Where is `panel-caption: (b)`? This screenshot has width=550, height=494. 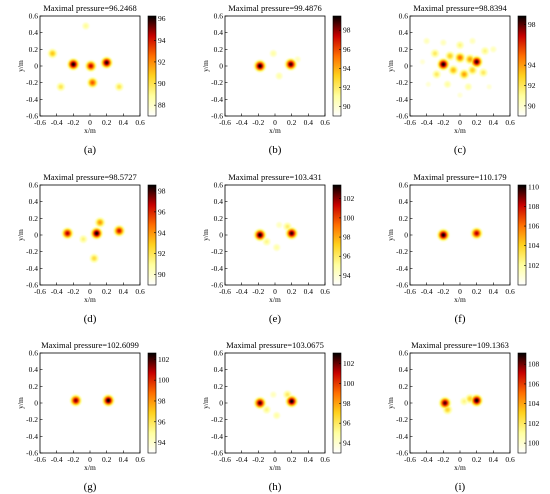 panel-caption: (b) is located at coordinates (275, 150).